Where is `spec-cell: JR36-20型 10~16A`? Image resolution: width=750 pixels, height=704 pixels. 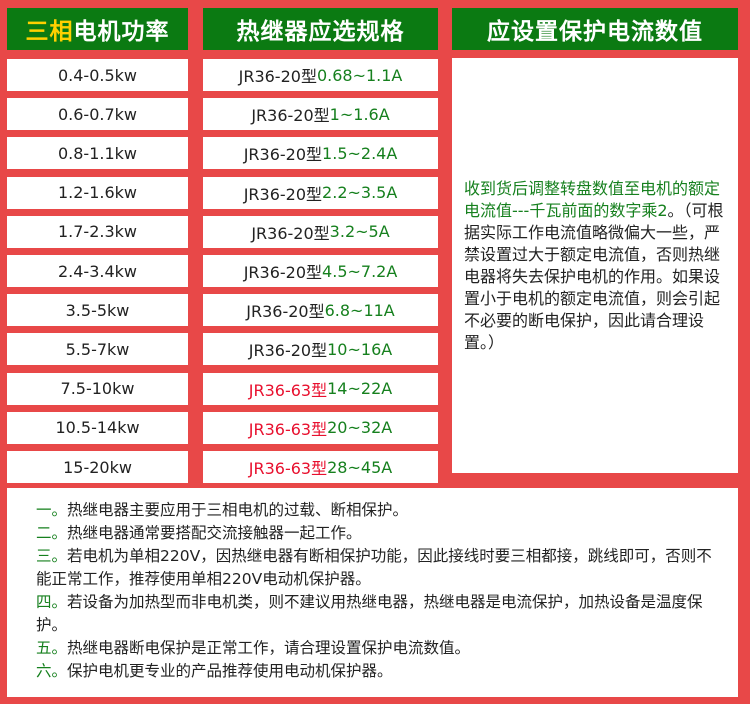 spec-cell: JR36-20型 10~16A is located at coordinates (320, 349).